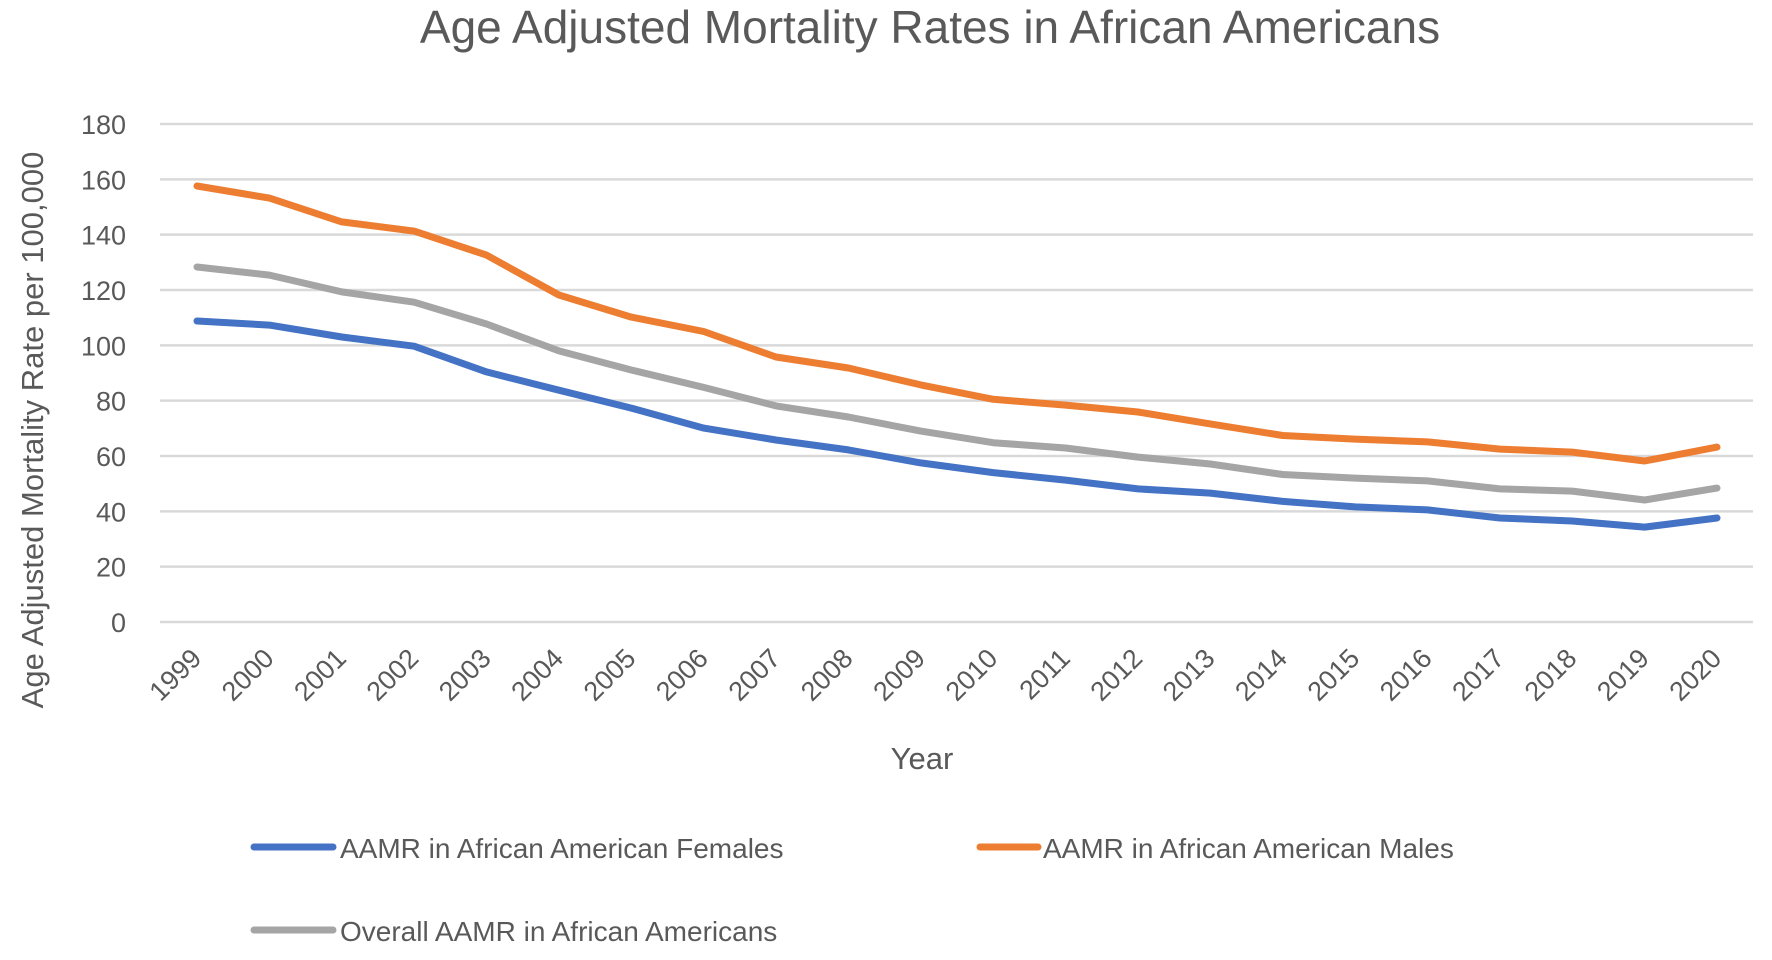 Image resolution: width=1772 pixels, height=960 pixels. What do you see at coordinates (176, 675) in the screenshot?
I see `x-tick-label: 1999` at bounding box center [176, 675].